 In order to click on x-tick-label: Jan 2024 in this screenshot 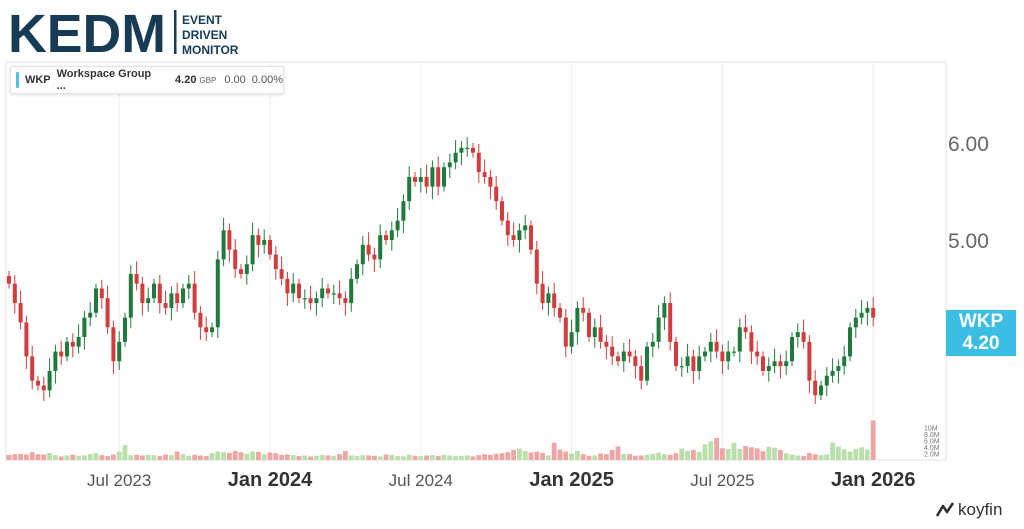, I will do `click(270, 480)`.